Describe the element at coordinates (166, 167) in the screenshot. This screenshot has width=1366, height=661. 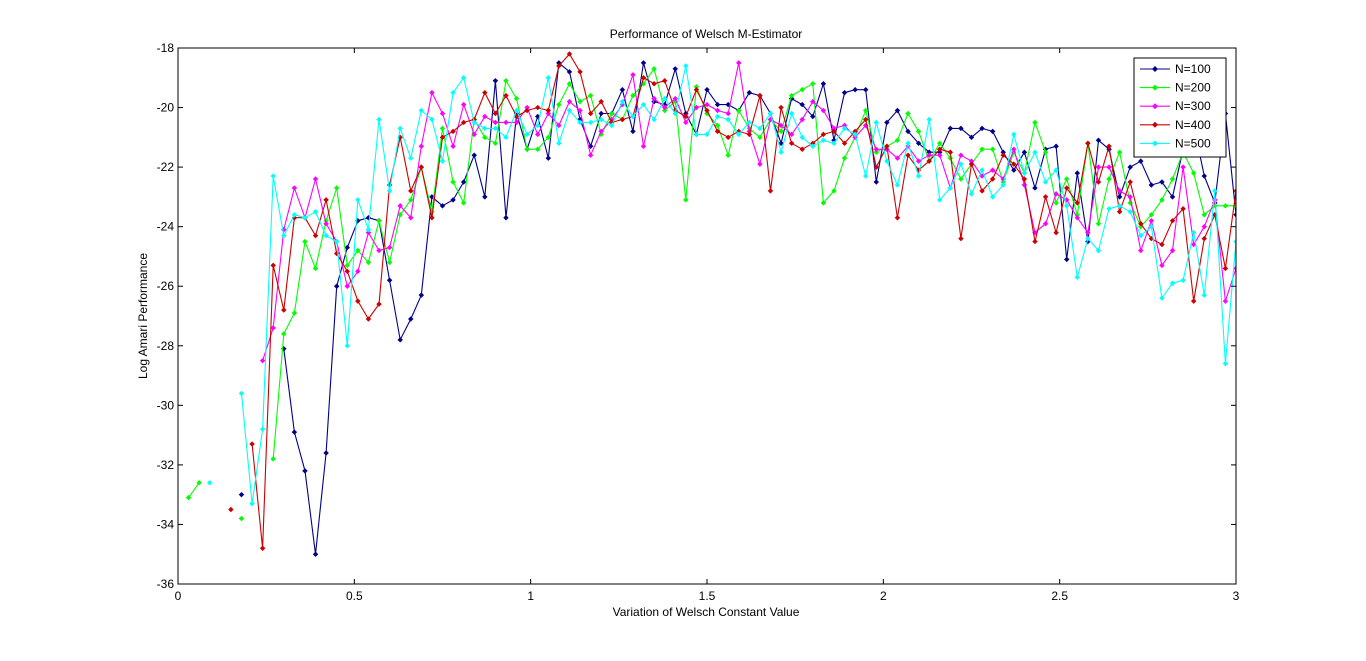
I see `y-tick-label: -22` at that location.